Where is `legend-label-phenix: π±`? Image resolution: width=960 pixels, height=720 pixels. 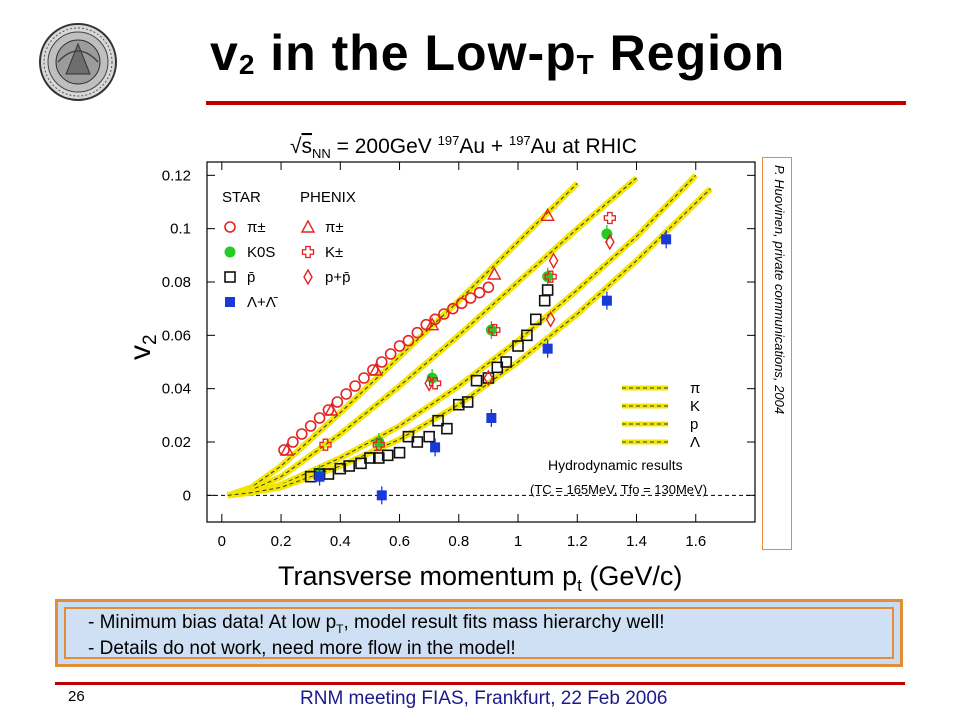
legend-label-phenix: π± is located at coordinates (334, 227).